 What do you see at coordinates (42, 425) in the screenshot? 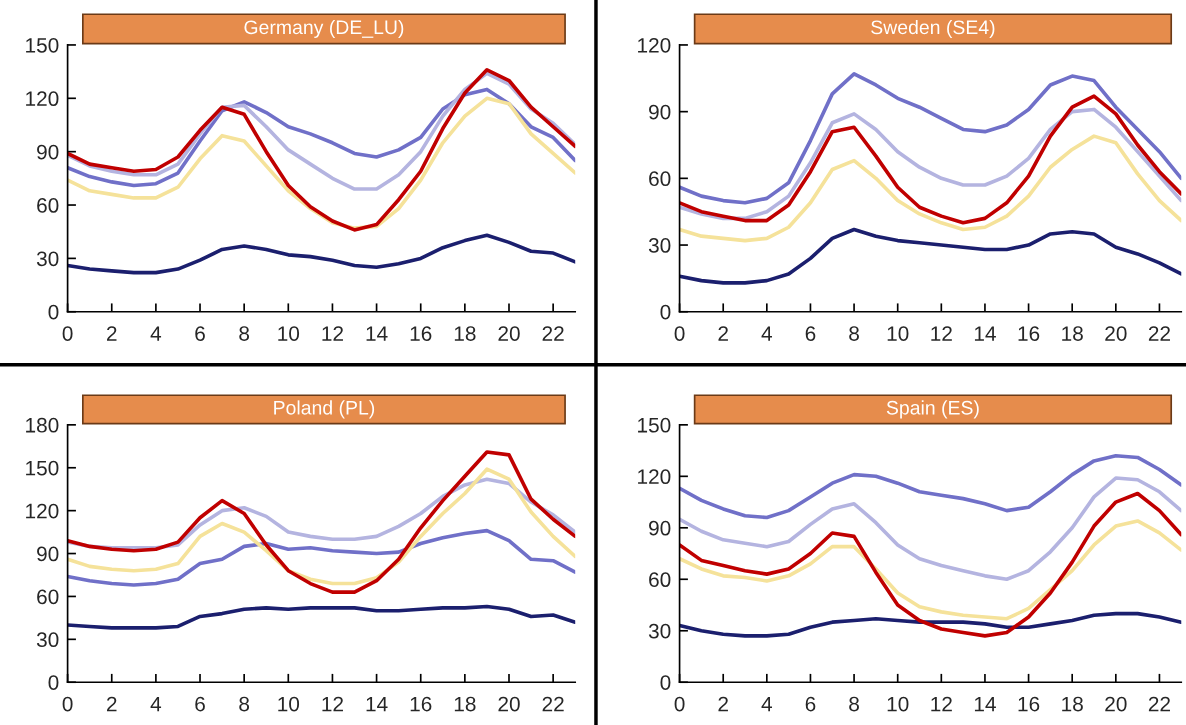
I see `y-tick-label: 180` at bounding box center [42, 425].